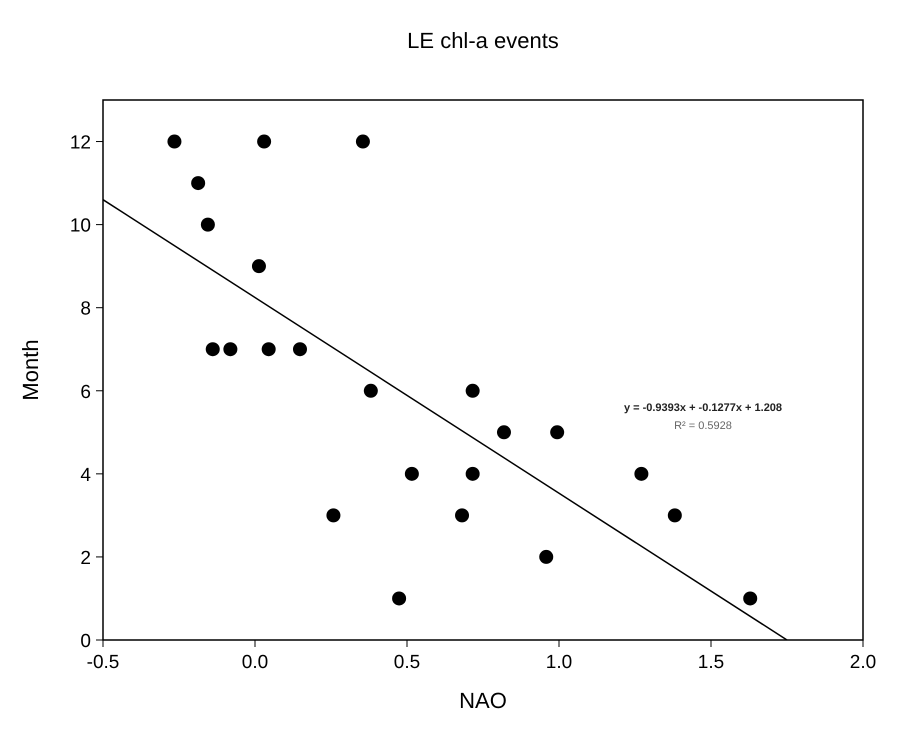 This screenshot has width=903, height=738. Describe the element at coordinates (483, 700) in the screenshot. I see `x-axis-title: NAO` at that location.